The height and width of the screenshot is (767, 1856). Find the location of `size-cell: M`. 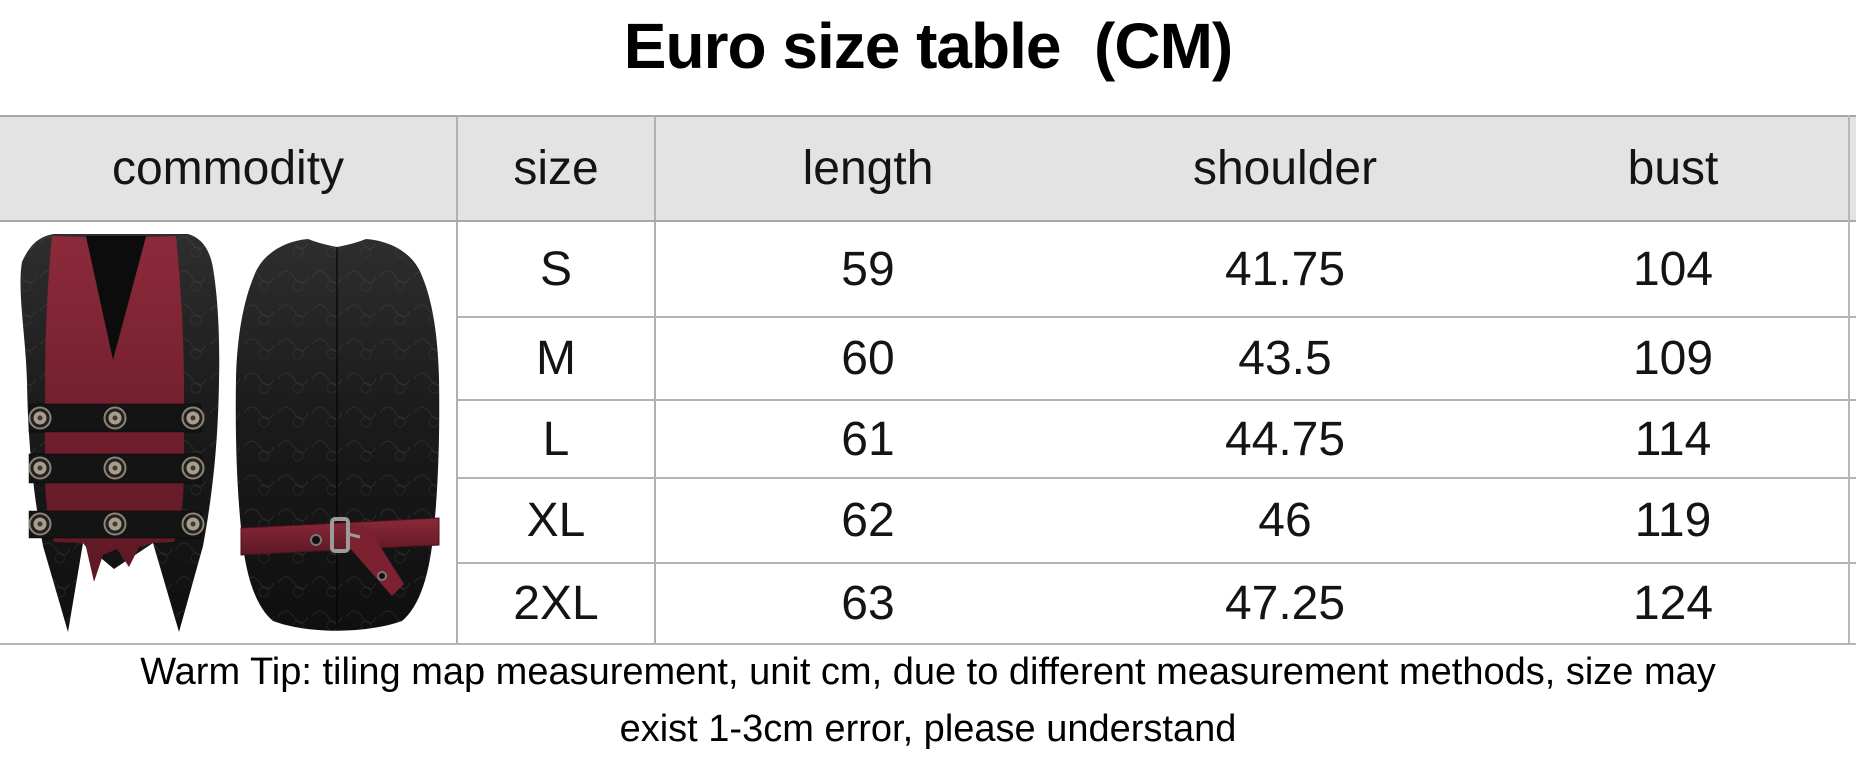

size-cell: M is located at coordinates (556, 359).